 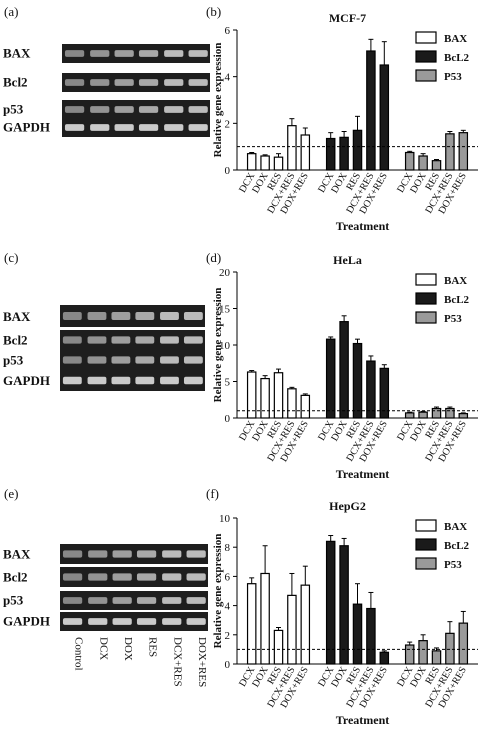 What do you see at coordinates (17, 53) in the screenshot?
I see `gel-row-label-a-bax: BAX` at bounding box center [17, 53].